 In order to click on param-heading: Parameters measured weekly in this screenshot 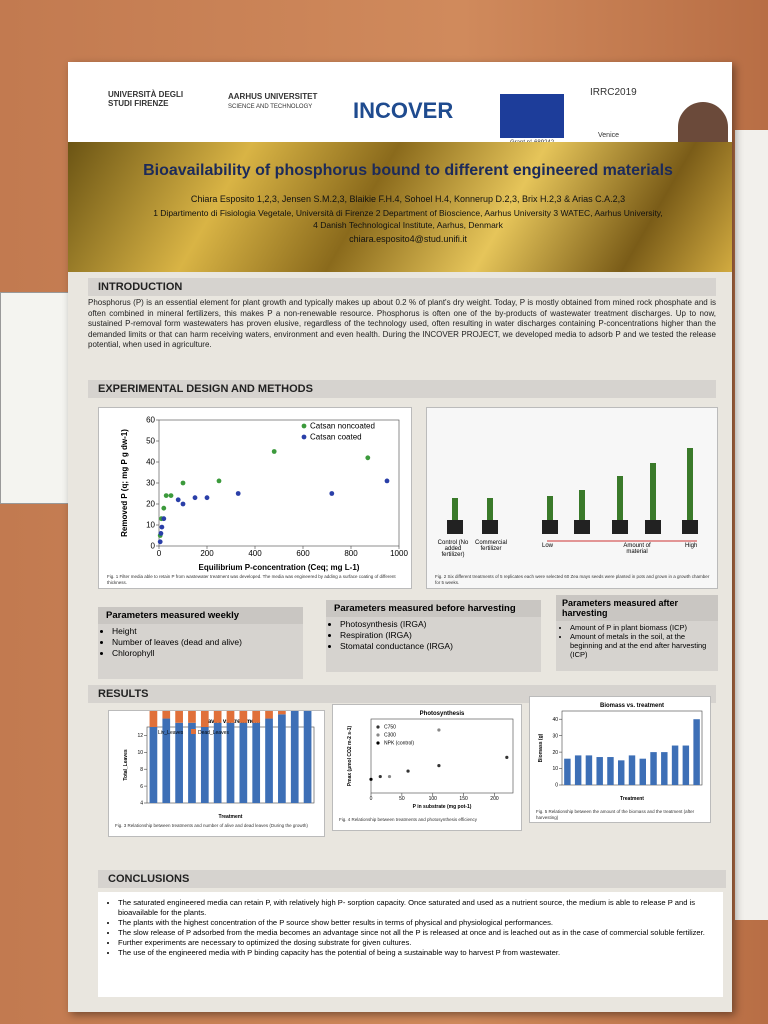, I will do `click(200, 615)`.